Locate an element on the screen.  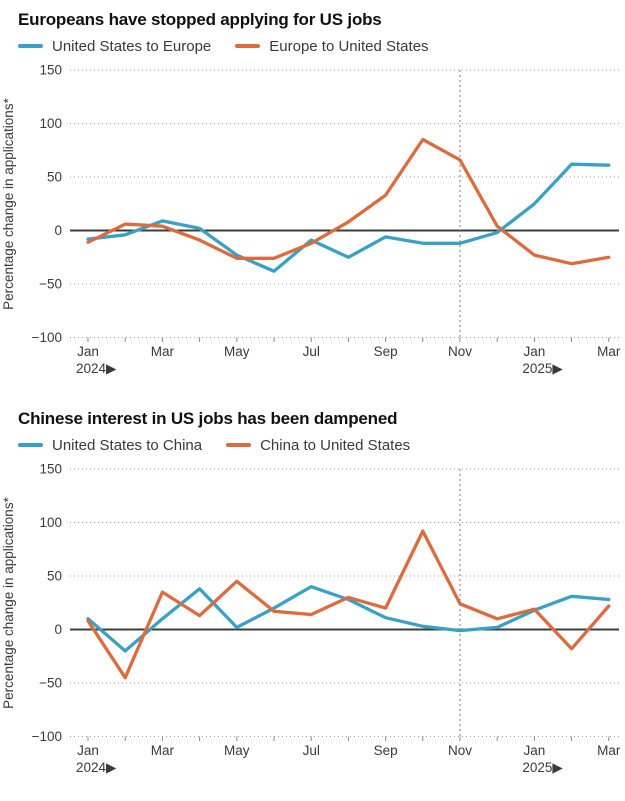
legend-item-us-to-china: United States to China is located at coordinates (110, 445).